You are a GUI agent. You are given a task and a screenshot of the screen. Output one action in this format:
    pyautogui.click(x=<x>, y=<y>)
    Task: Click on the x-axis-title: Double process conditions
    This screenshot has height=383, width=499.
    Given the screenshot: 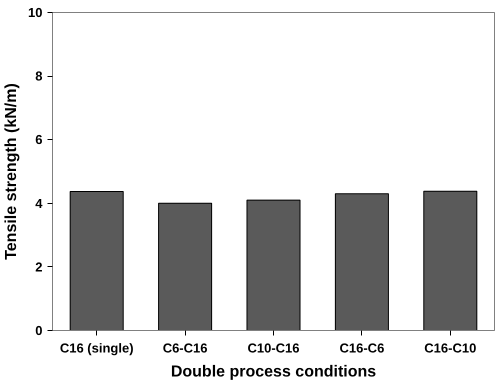 What is the action you would take?
    pyautogui.click(x=273, y=372)
    